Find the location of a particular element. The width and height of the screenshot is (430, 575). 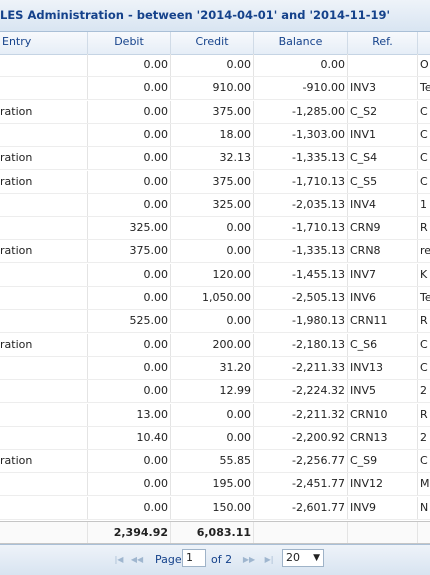

table-row: ration 0.00 375.00 -1,285.00 C_S2 C is located at coordinates (215, 112).